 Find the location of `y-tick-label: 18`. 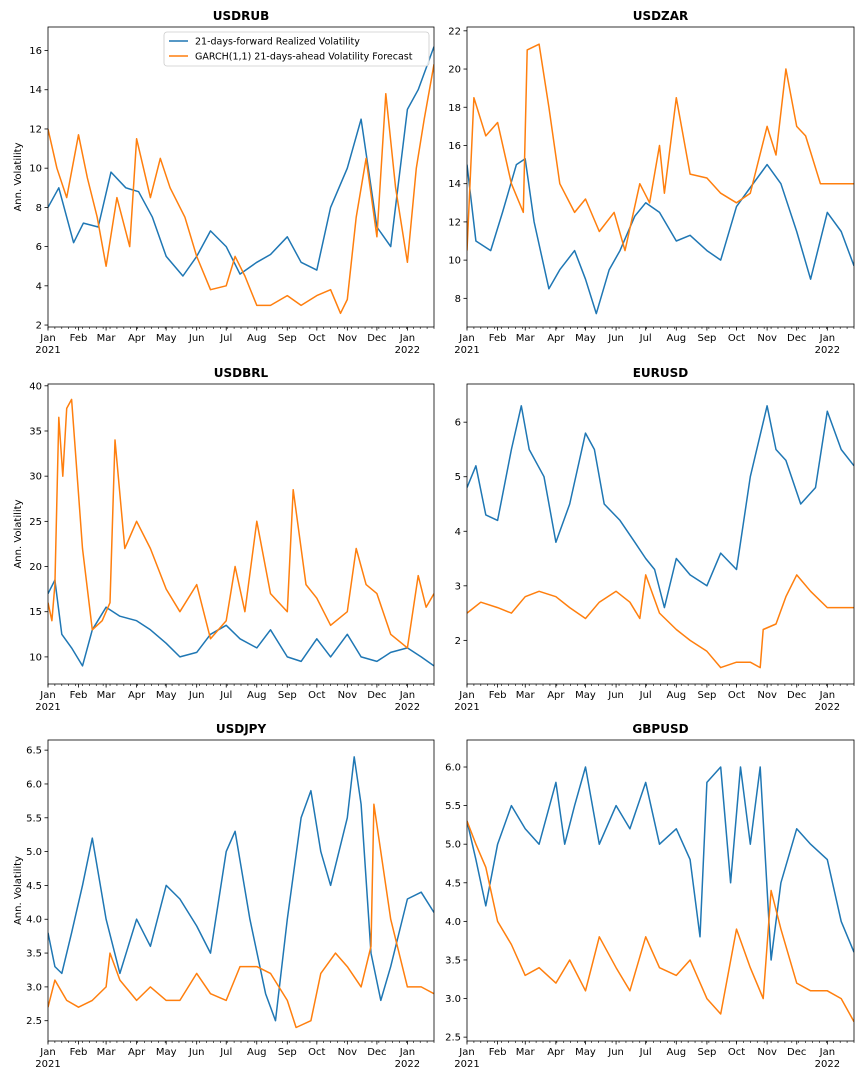

y-tick-label: 18 is located at coordinates (454, 108).